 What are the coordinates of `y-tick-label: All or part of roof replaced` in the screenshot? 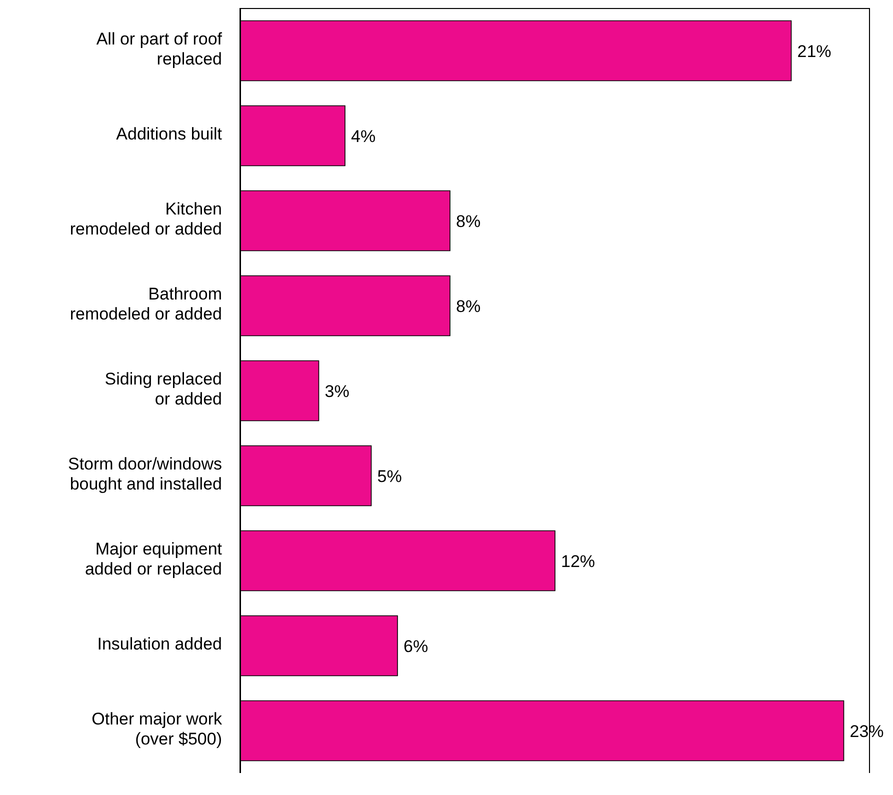 It's located at (159, 49).